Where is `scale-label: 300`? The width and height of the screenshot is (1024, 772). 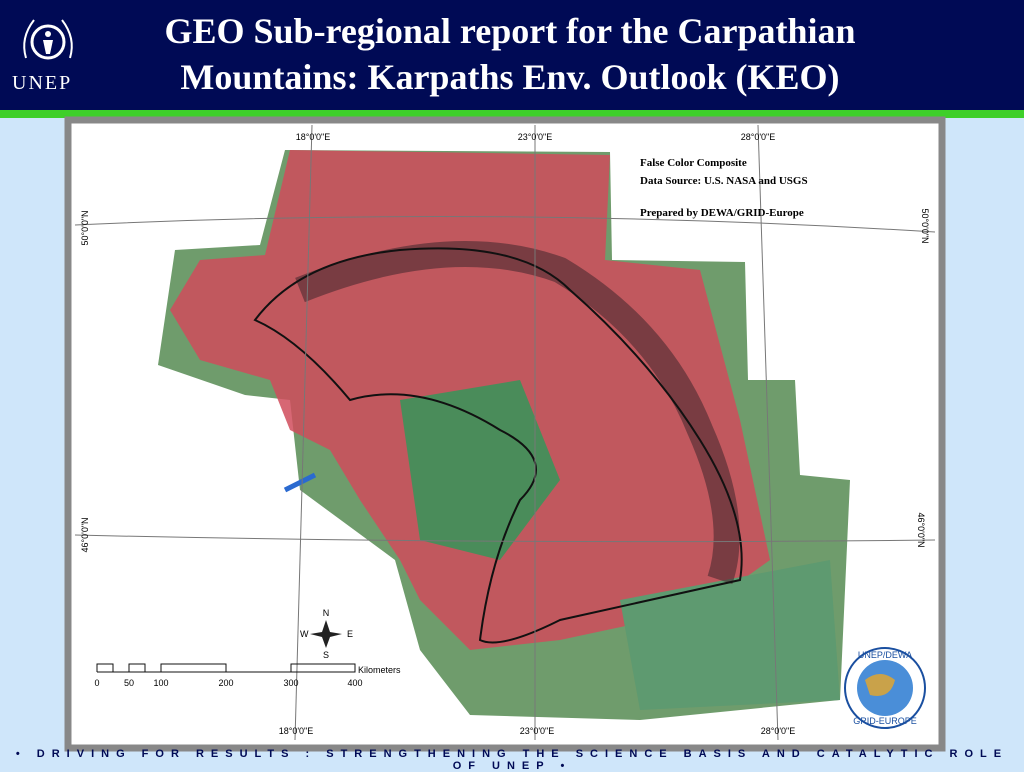
scale-label: 300 is located at coordinates (290, 683).